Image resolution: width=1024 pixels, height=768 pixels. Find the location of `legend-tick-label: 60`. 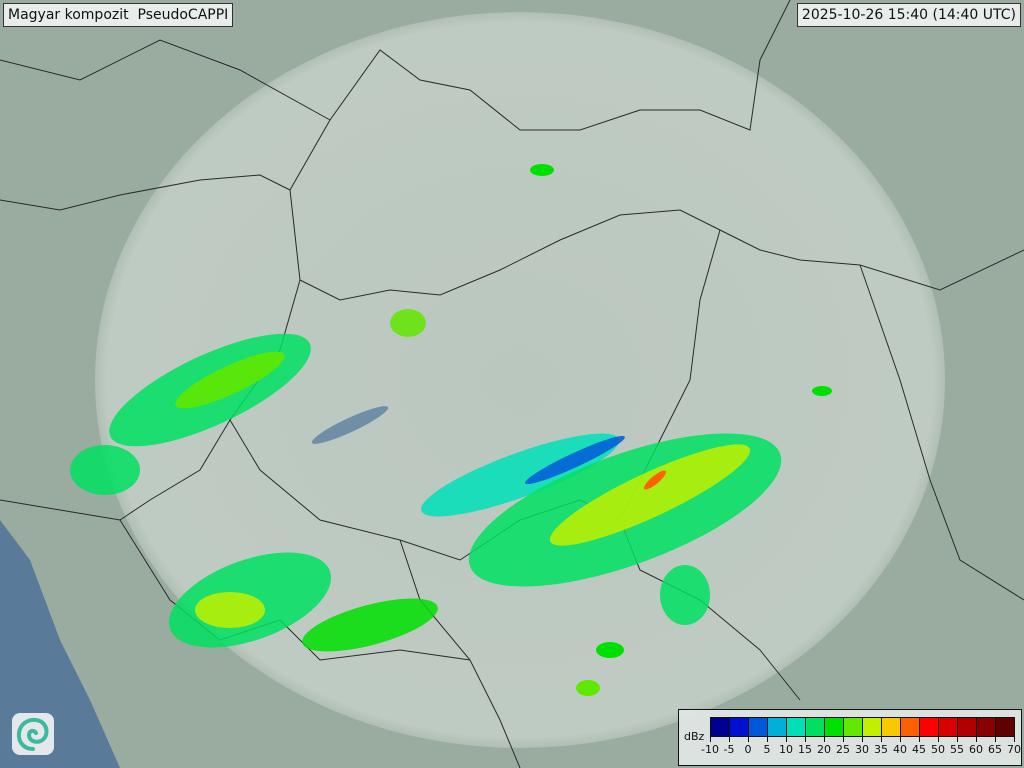

legend-tick-label: 60 is located at coordinates (976, 749).